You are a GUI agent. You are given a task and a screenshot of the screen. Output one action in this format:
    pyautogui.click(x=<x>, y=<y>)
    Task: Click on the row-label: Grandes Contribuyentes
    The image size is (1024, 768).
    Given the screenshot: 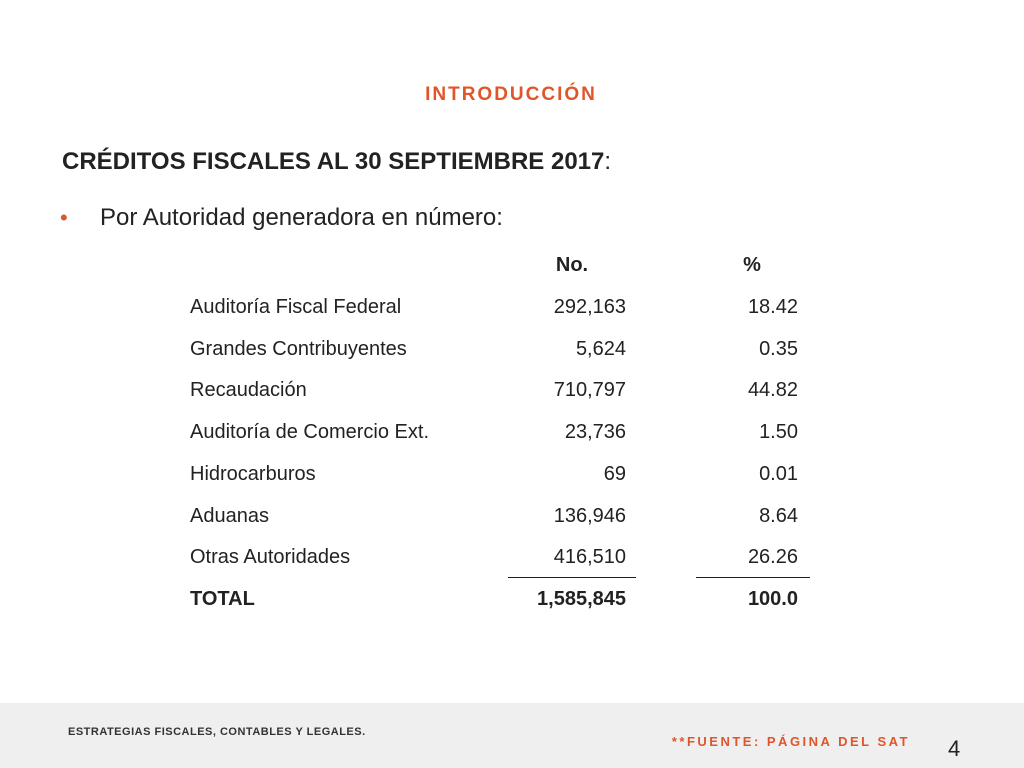 What is the action you would take?
    pyautogui.click(x=298, y=348)
    